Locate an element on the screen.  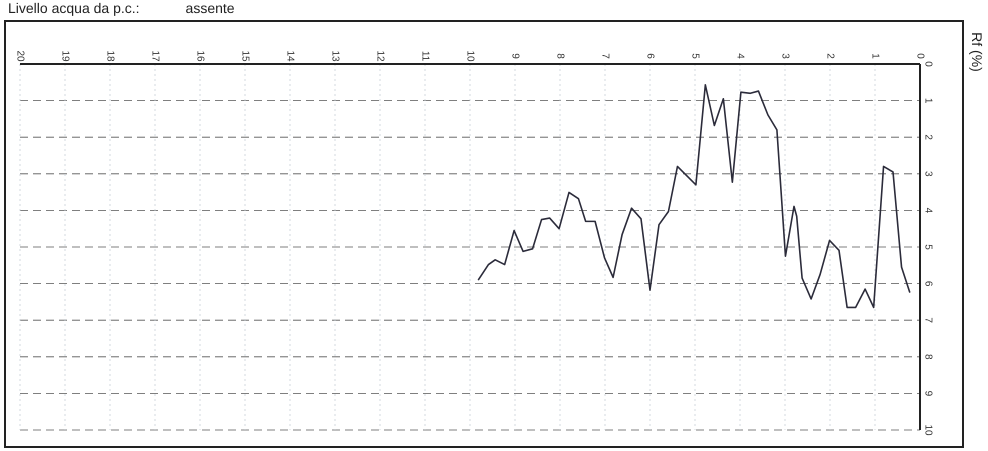
y-tick-label: 8 is located at coordinates (928, 357).